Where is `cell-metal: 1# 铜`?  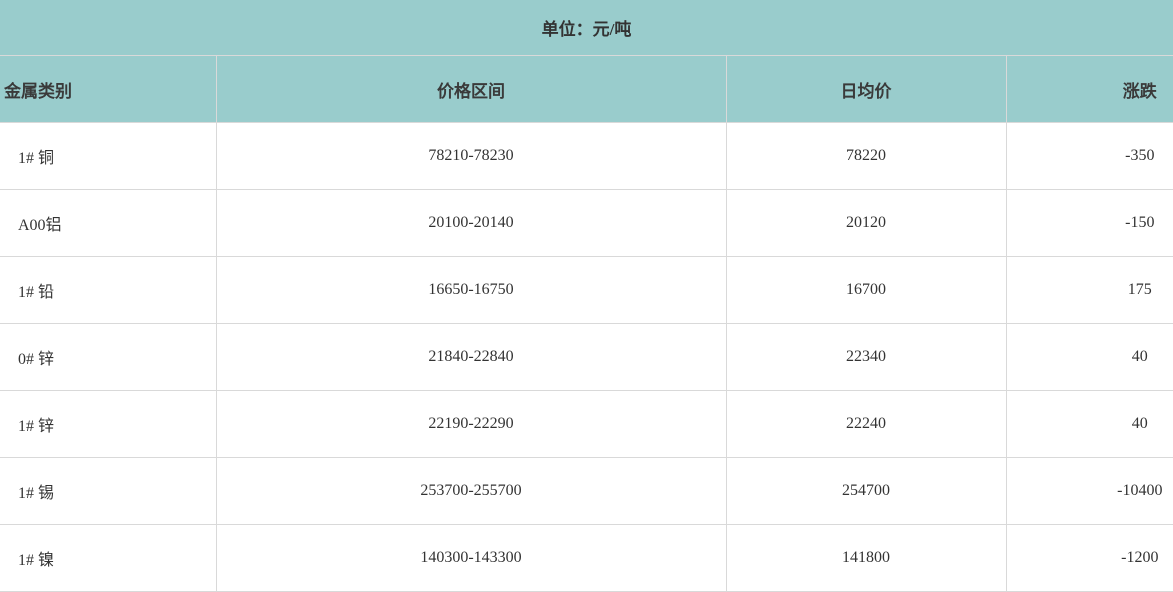
cell-metal: 1# 铜 is located at coordinates (108, 156).